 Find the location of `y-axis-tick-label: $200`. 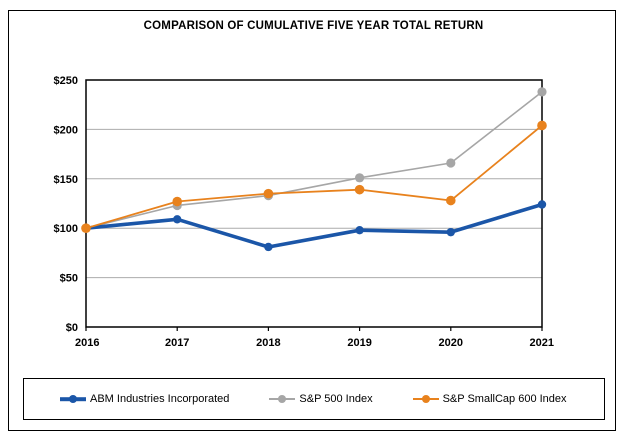

y-axis-tick-label: $200 is located at coordinates (66, 130).